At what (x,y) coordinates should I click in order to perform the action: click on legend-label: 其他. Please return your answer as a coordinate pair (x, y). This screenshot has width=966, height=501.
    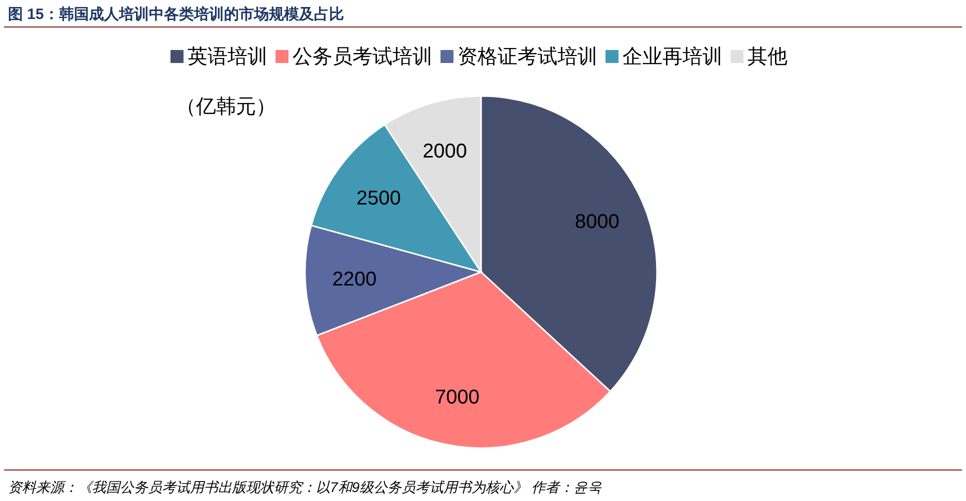
    Looking at the image, I should click on (768, 57).